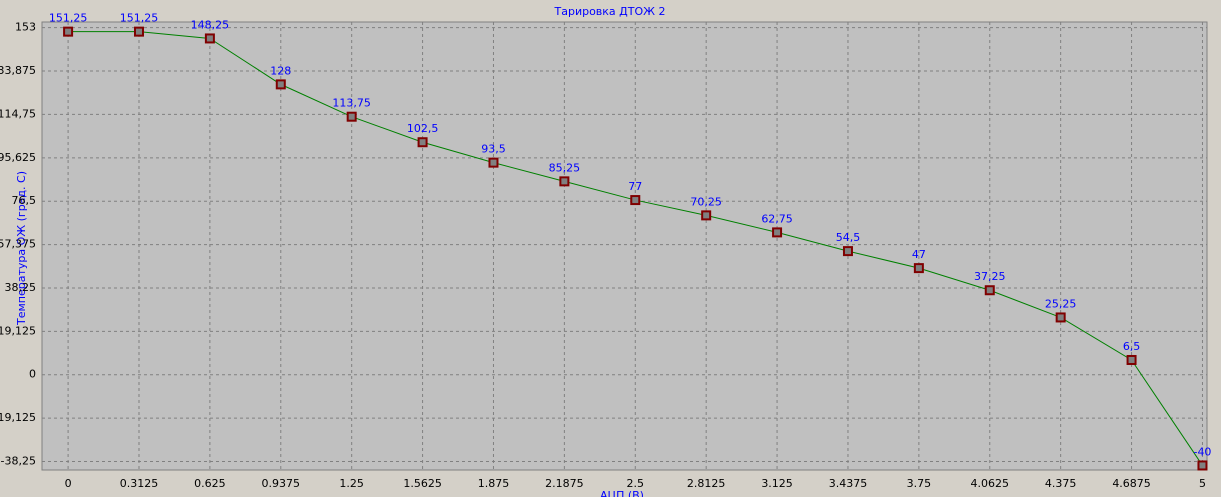 This screenshot has height=497, width=1221. Describe the element at coordinates (919, 483) in the screenshot. I see `x-tick-label: 3.75` at that location.